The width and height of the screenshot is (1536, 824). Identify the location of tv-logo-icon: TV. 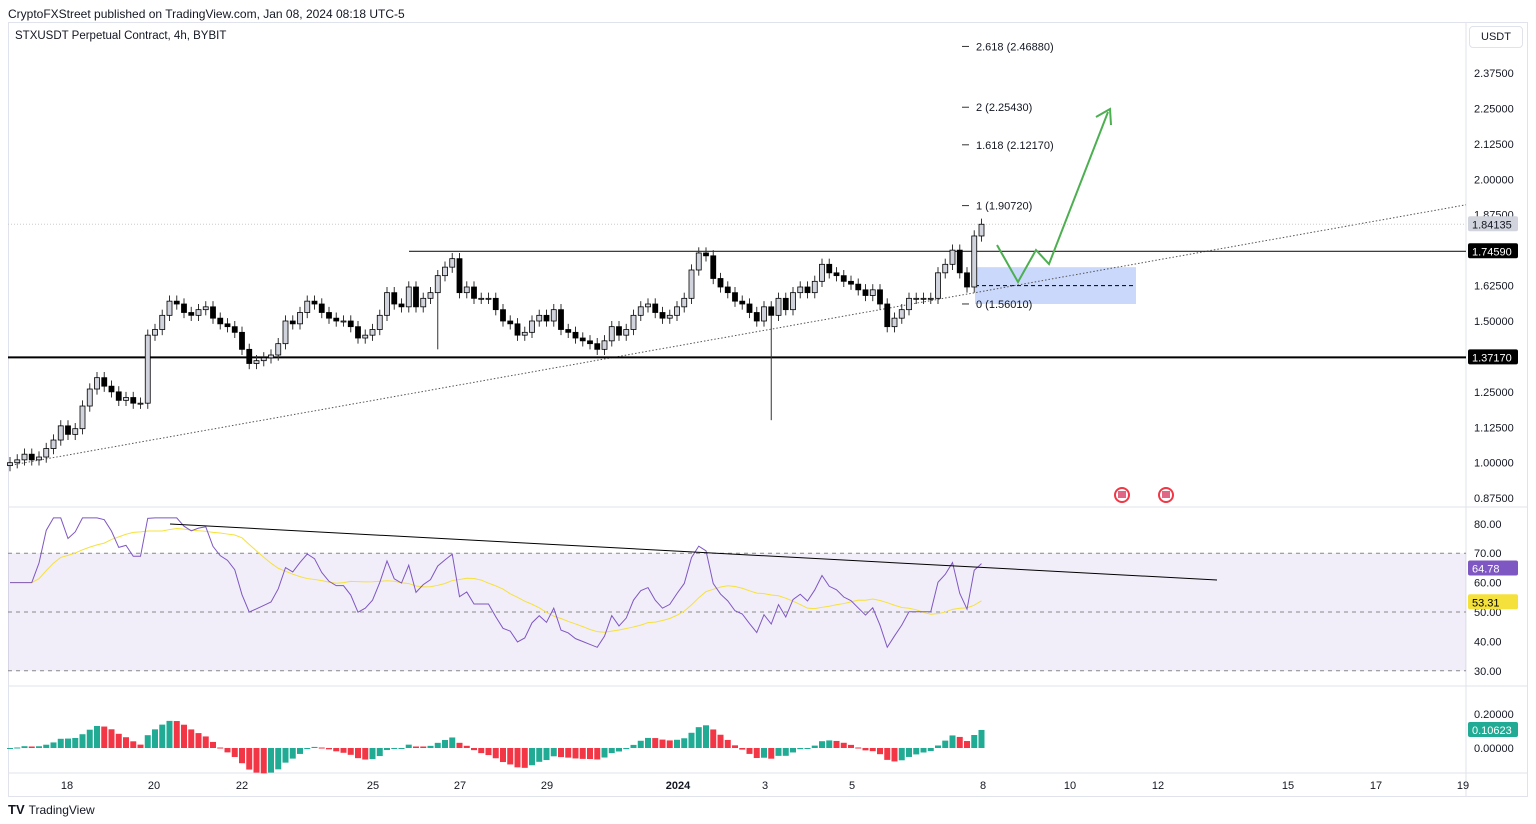
(16, 809).